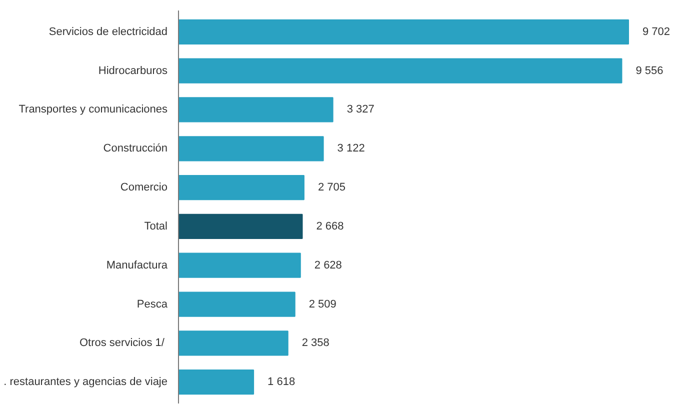  Describe the element at coordinates (108, 32) in the screenshot. I see `y-tick-label: Servicios de electricidad` at that location.